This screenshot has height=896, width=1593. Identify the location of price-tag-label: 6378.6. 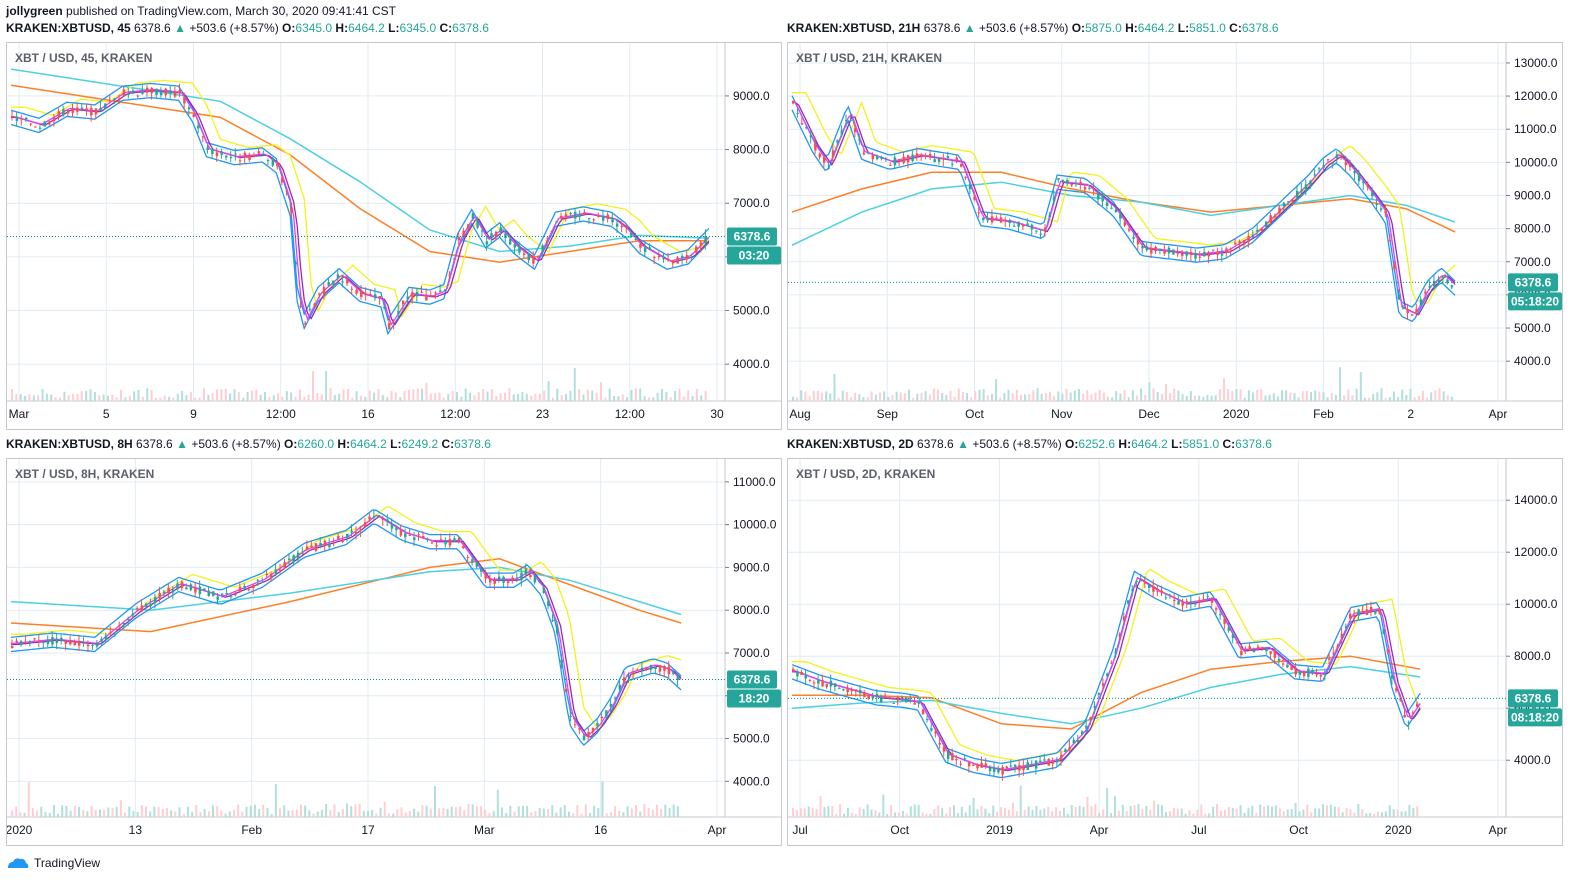
(1533, 282).